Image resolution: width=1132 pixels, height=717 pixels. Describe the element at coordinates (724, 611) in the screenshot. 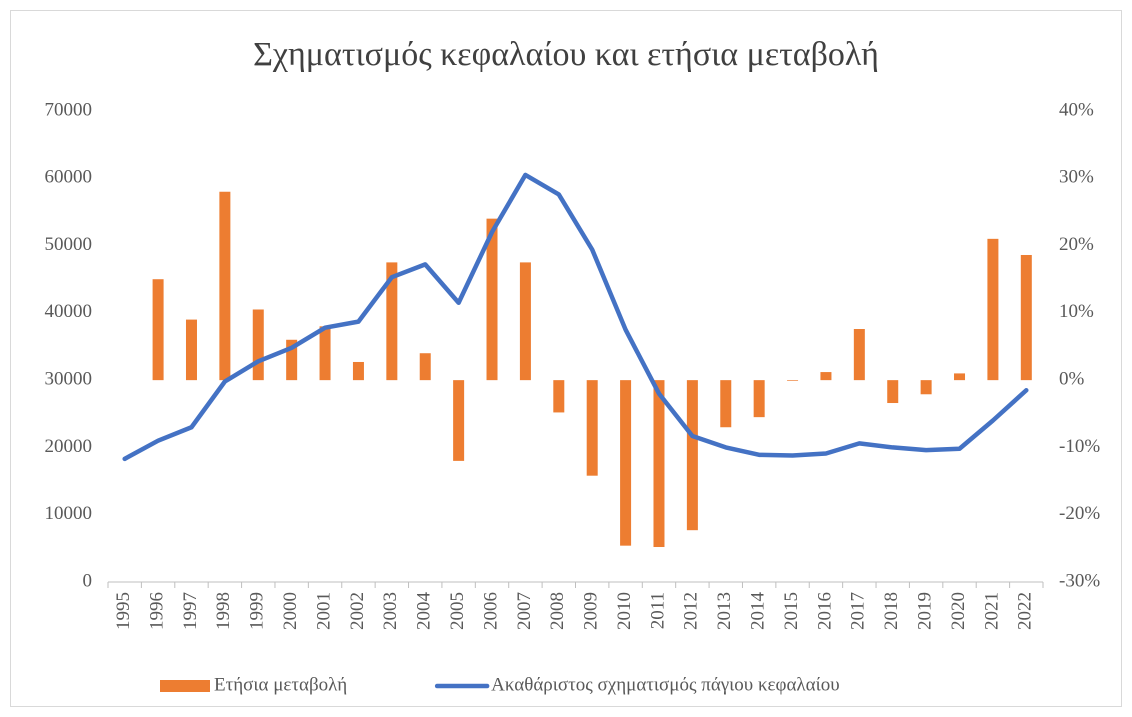

I see `x-tick-label: 2013` at that location.